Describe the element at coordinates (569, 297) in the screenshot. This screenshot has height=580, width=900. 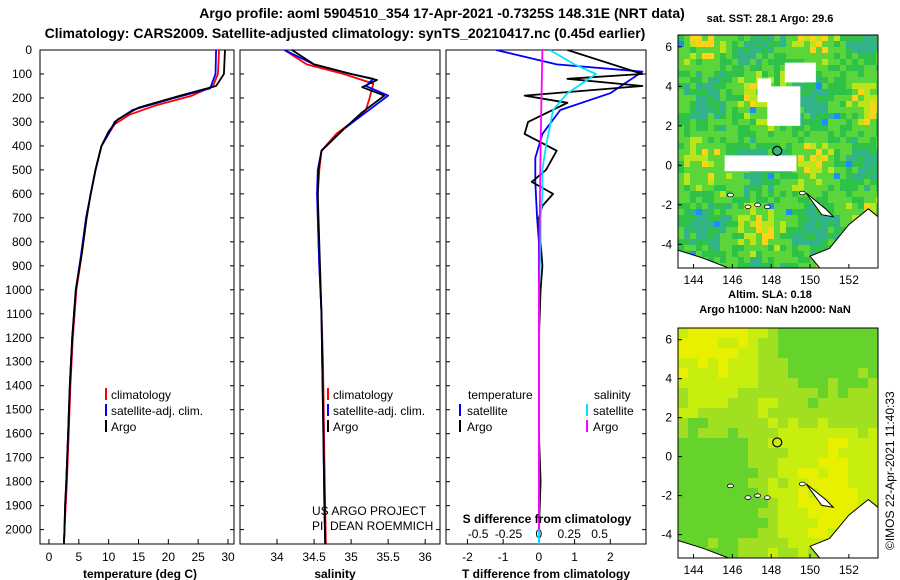
I see `difference-series-lines` at that location.